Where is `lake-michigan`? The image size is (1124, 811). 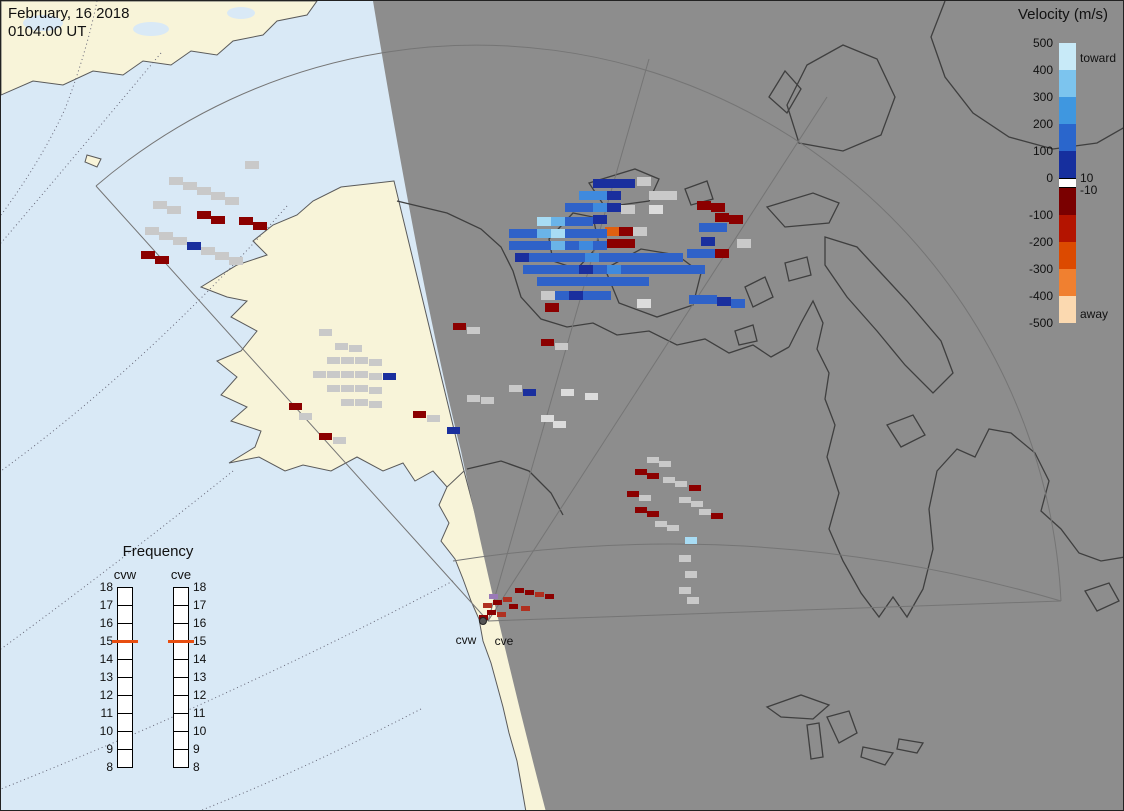 lake-michigan is located at coordinates (815, 741).